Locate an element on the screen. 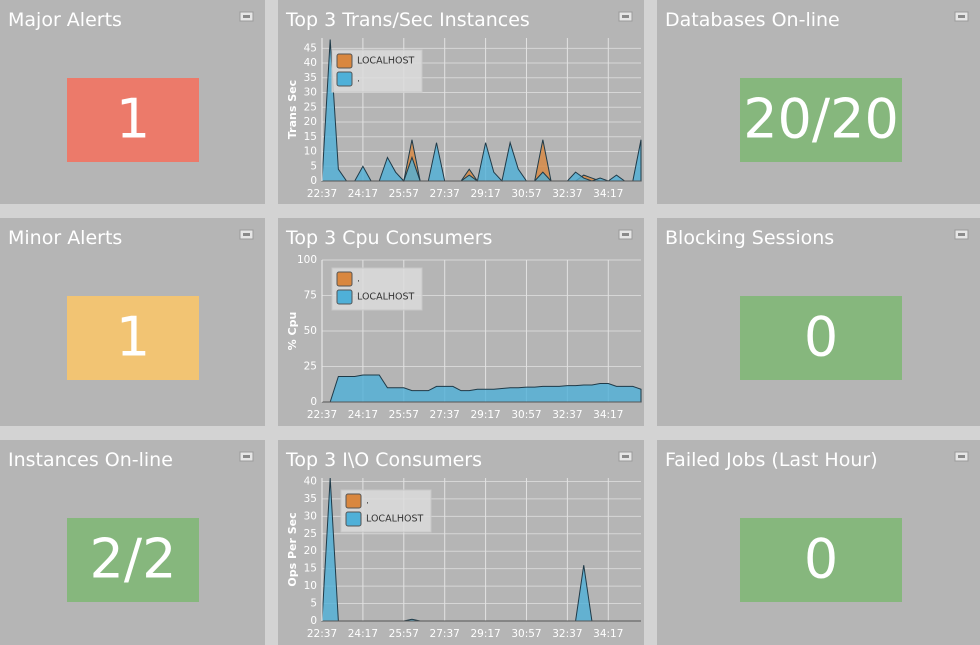 Image resolution: width=980 pixels, height=645 pixels. y-tick-label: 50 is located at coordinates (310, 331).